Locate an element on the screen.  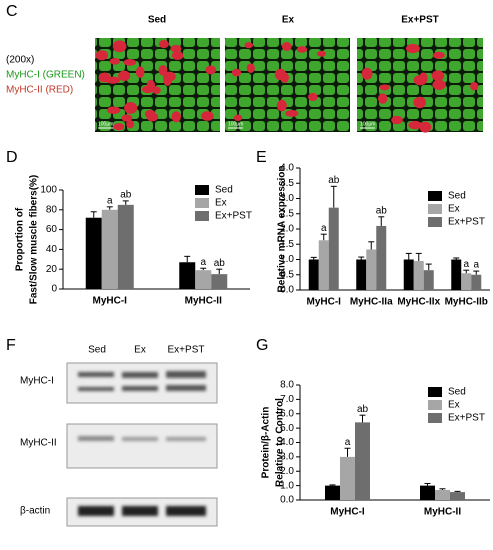
blots is located at coordinates (142, 444).